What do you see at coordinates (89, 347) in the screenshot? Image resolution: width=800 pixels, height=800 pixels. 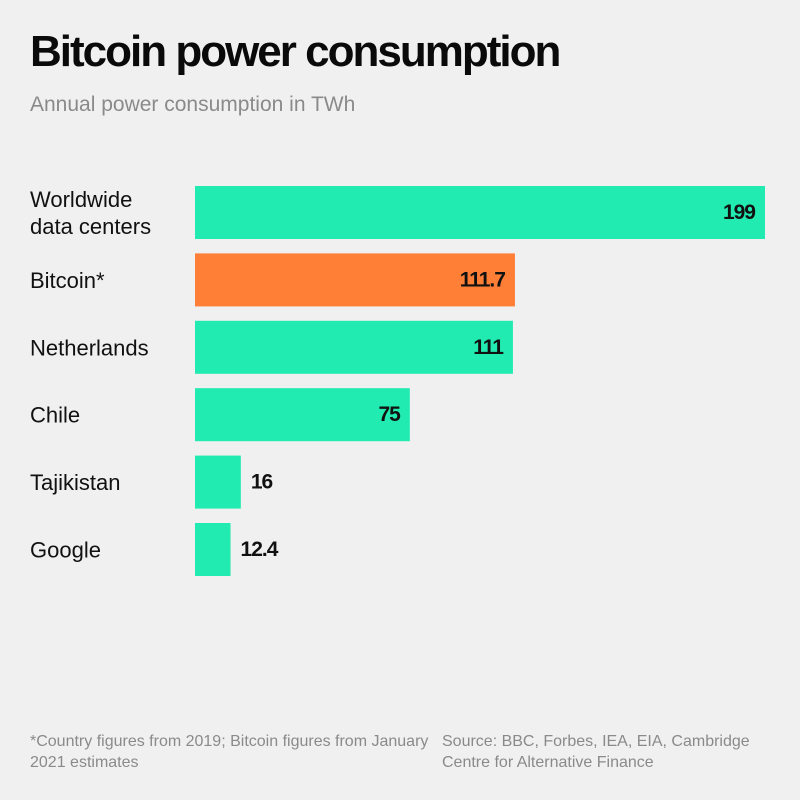 I see `category-label: Netherlands` at bounding box center [89, 347].